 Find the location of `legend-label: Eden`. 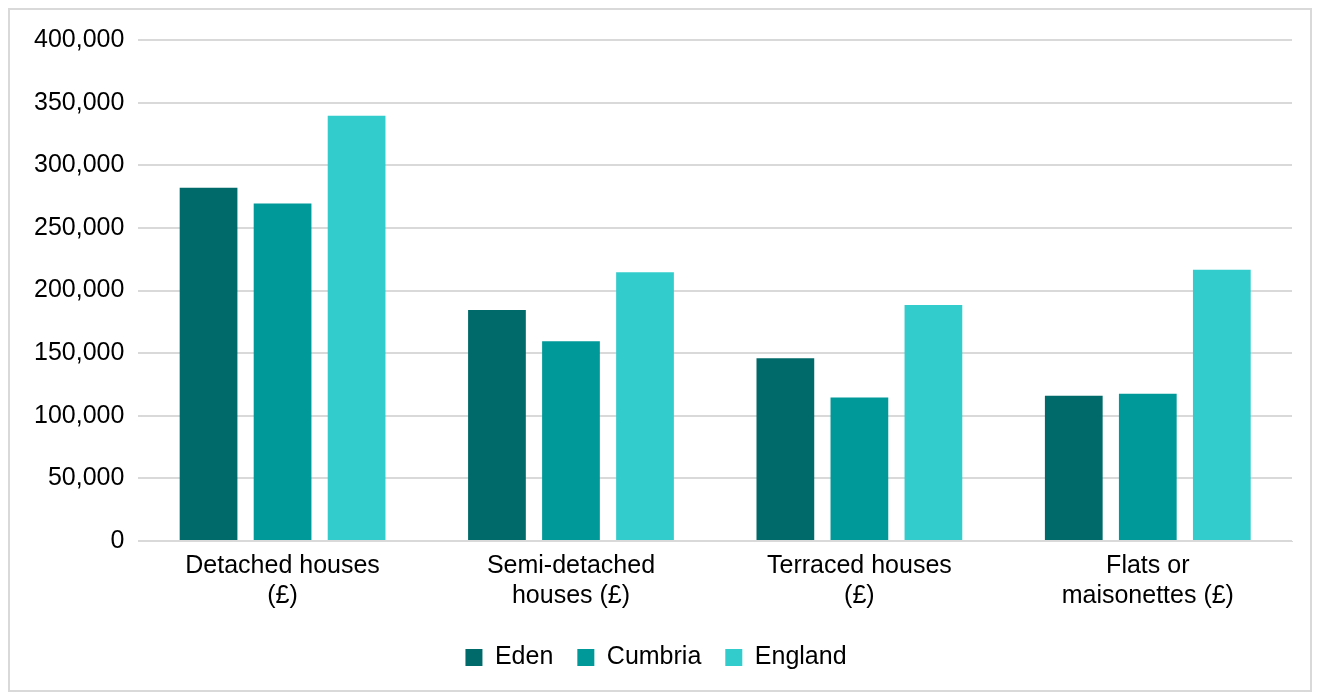

legend-label: Eden is located at coordinates (524, 655).